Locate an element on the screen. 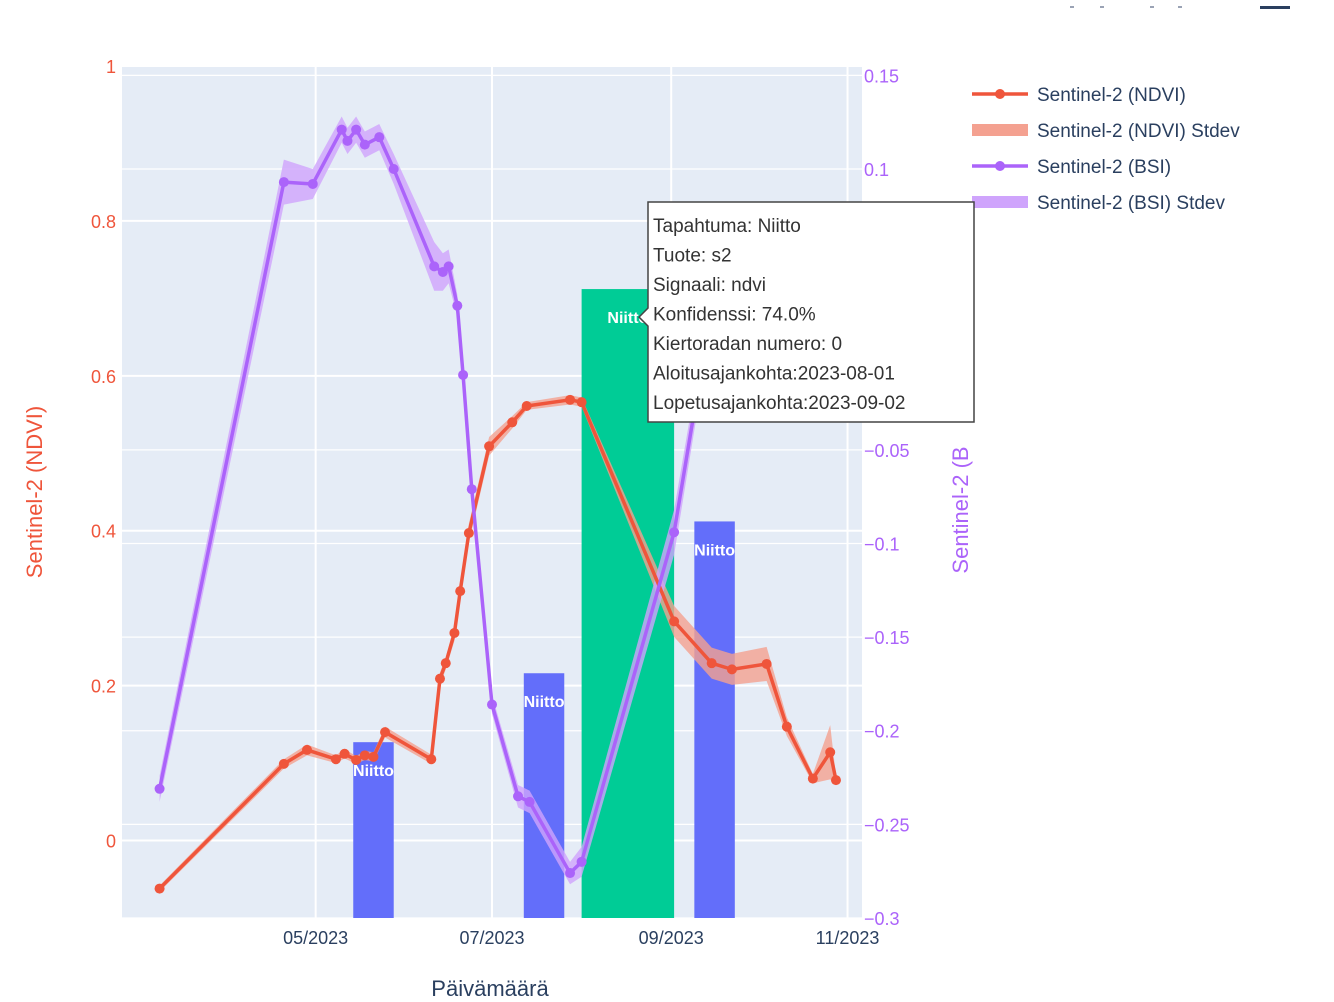 Image resolution: width=1334 pixels, height=1002 pixels. autoscale-icon is located at coordinates (1152, 7).